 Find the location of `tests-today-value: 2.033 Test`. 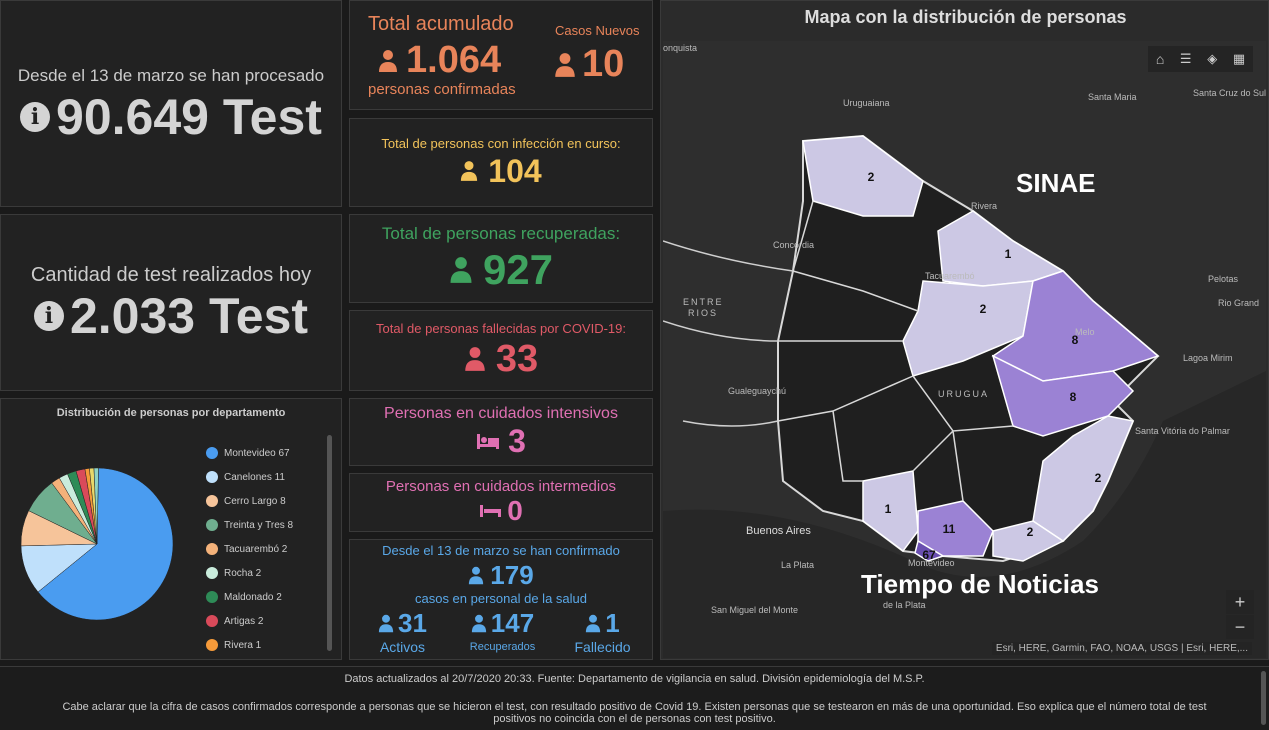

tests-today-value: 2.033 Test is located at coordinates (189, 316).